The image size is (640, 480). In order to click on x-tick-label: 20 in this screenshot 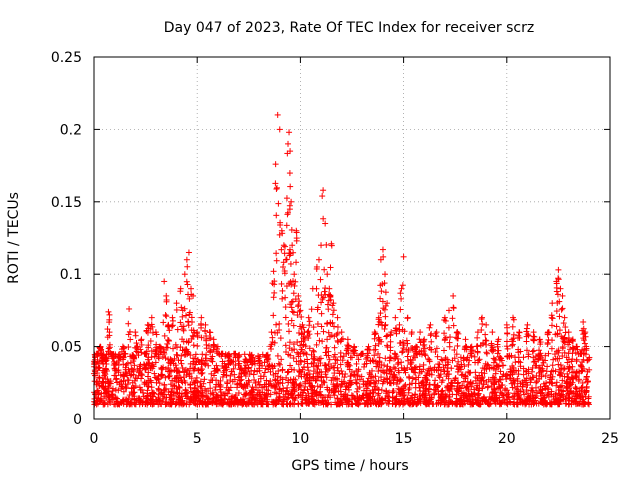, I will do `click(507, 439)`.